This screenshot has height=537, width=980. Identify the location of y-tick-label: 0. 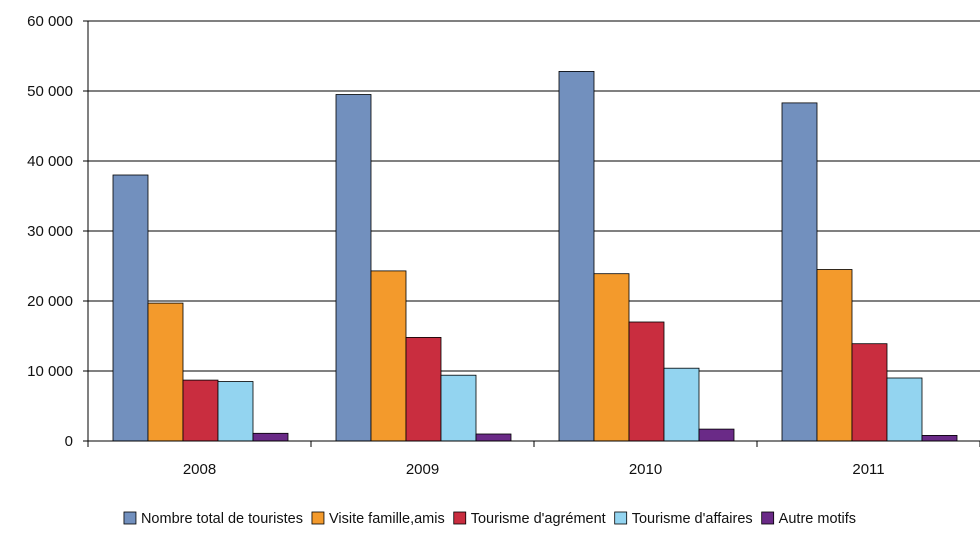
(69, 441).